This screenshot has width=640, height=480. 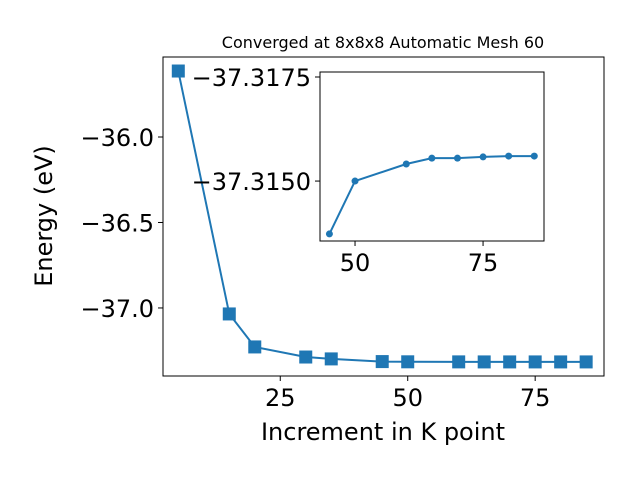 I want to click on y-tick-label: −37.3175, so click(x=251, y=78).